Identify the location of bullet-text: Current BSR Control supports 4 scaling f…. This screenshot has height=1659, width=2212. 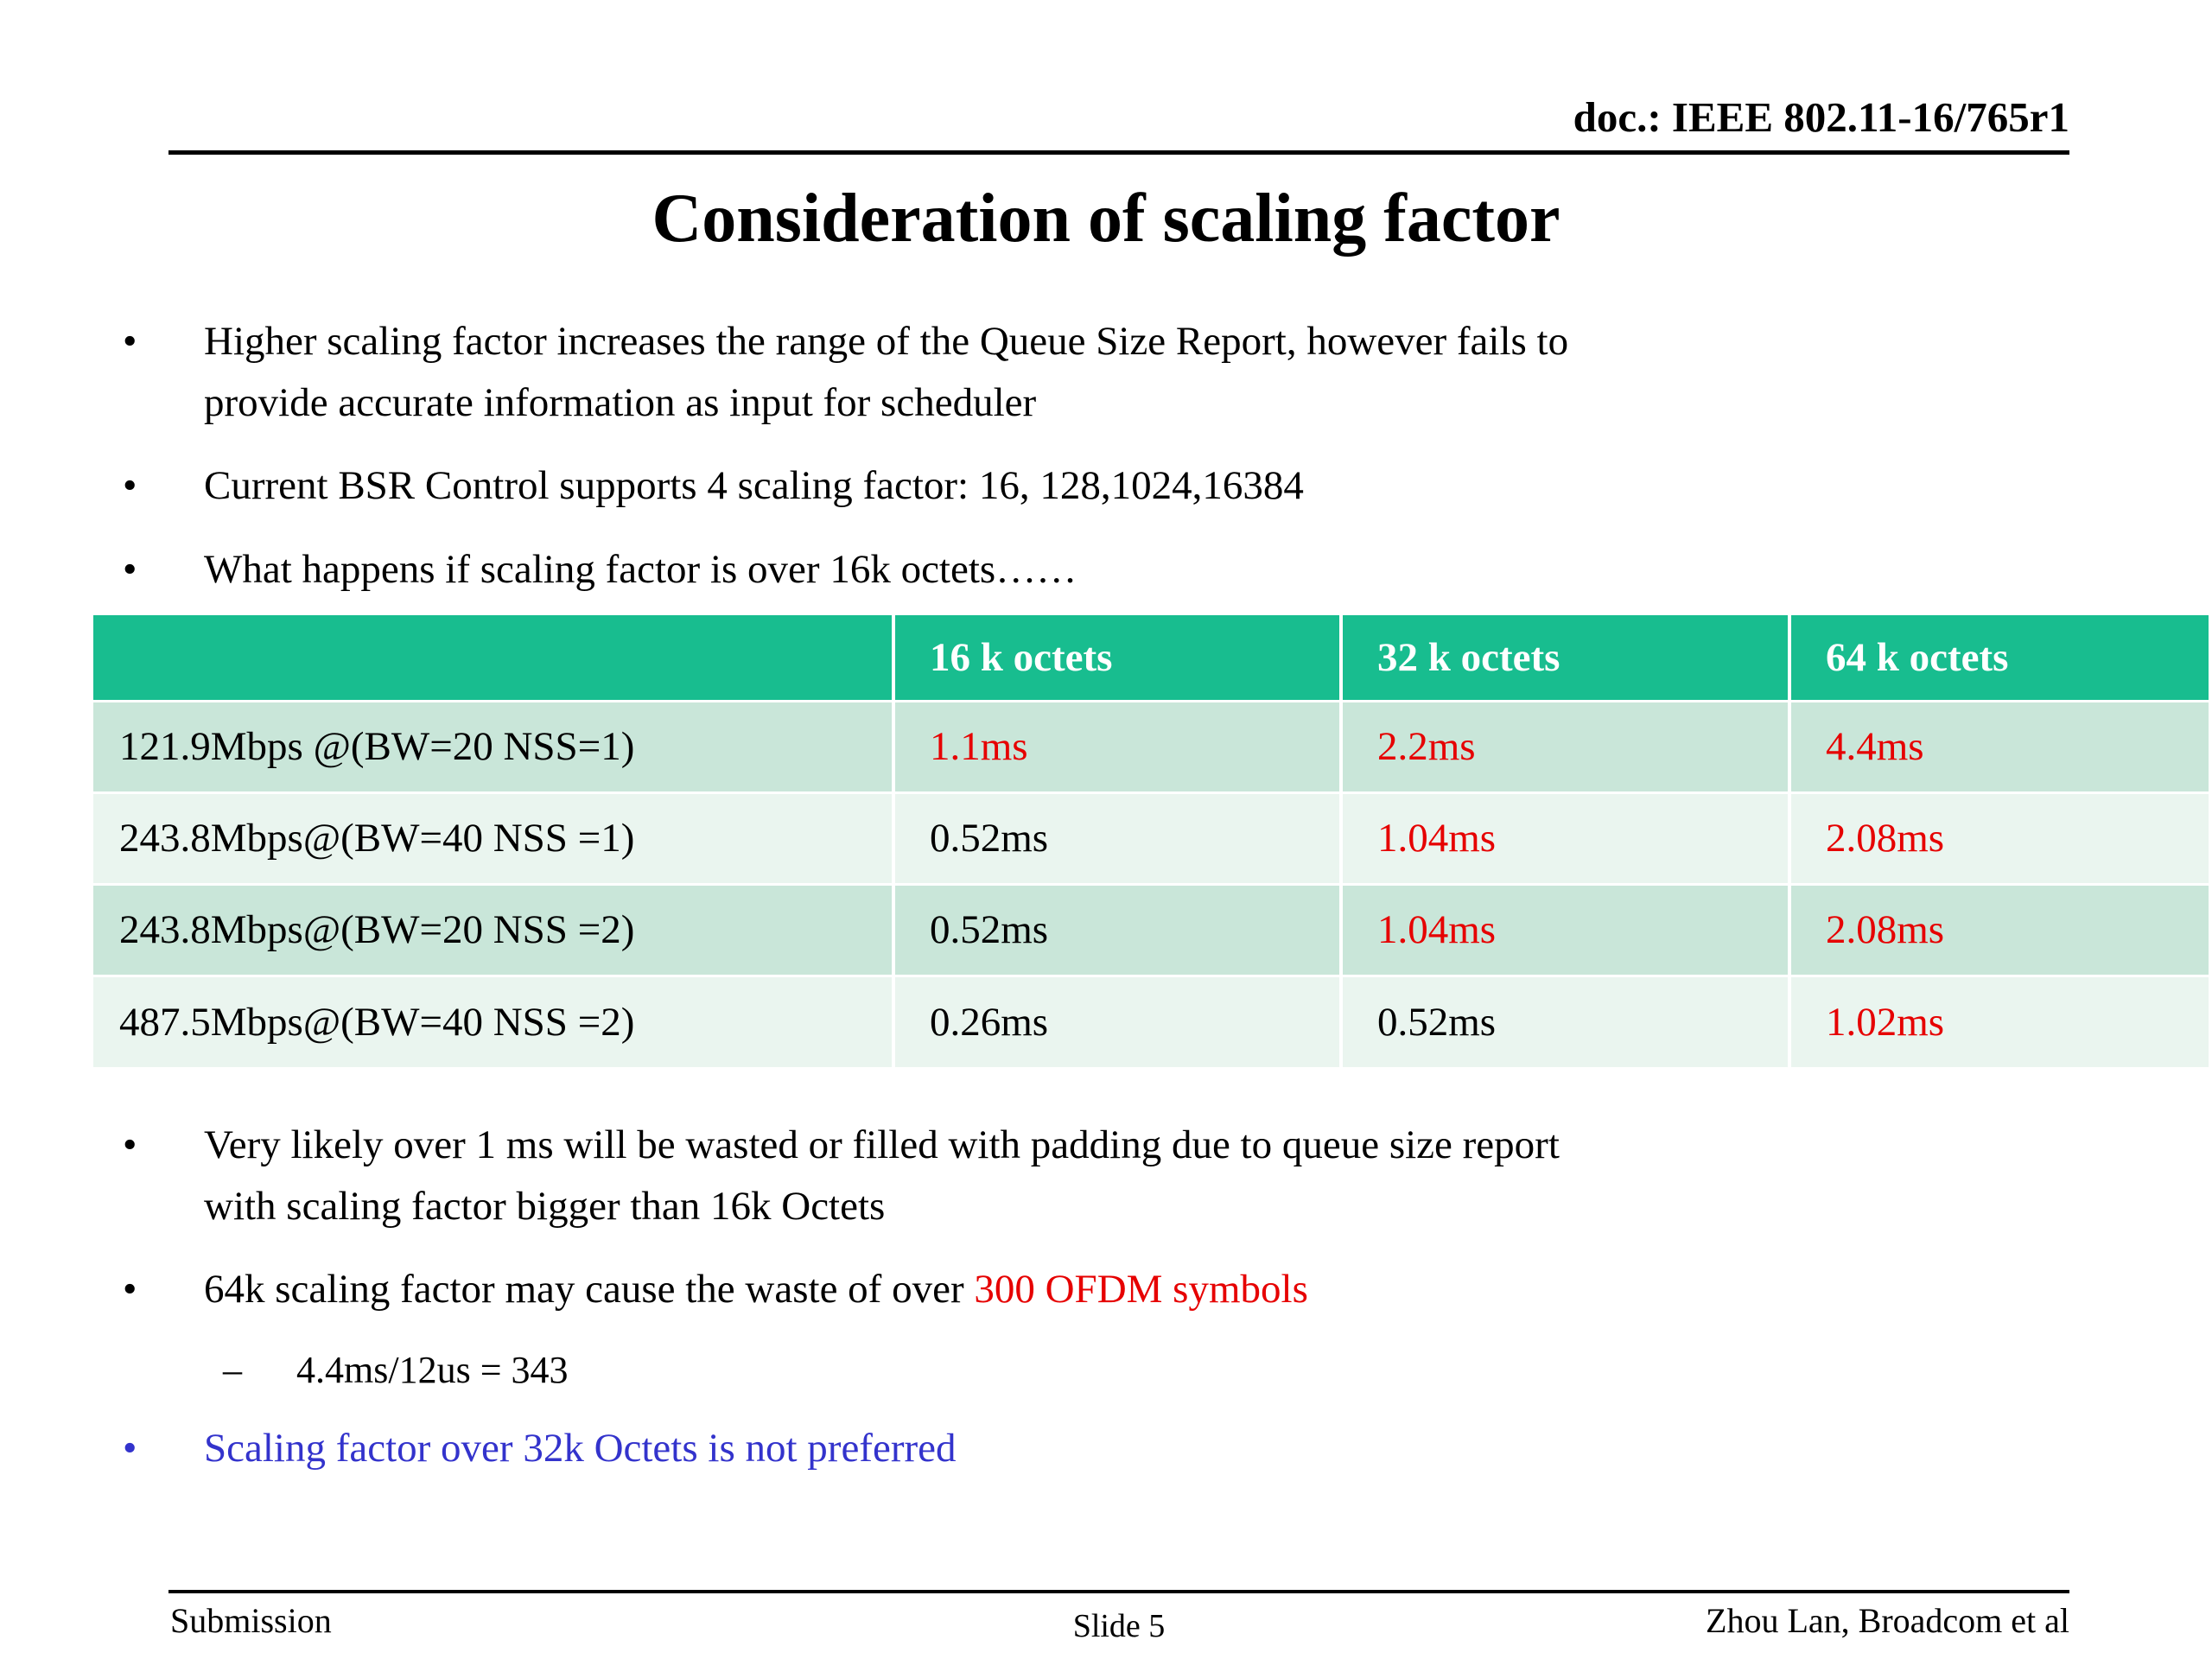
(754, 485).